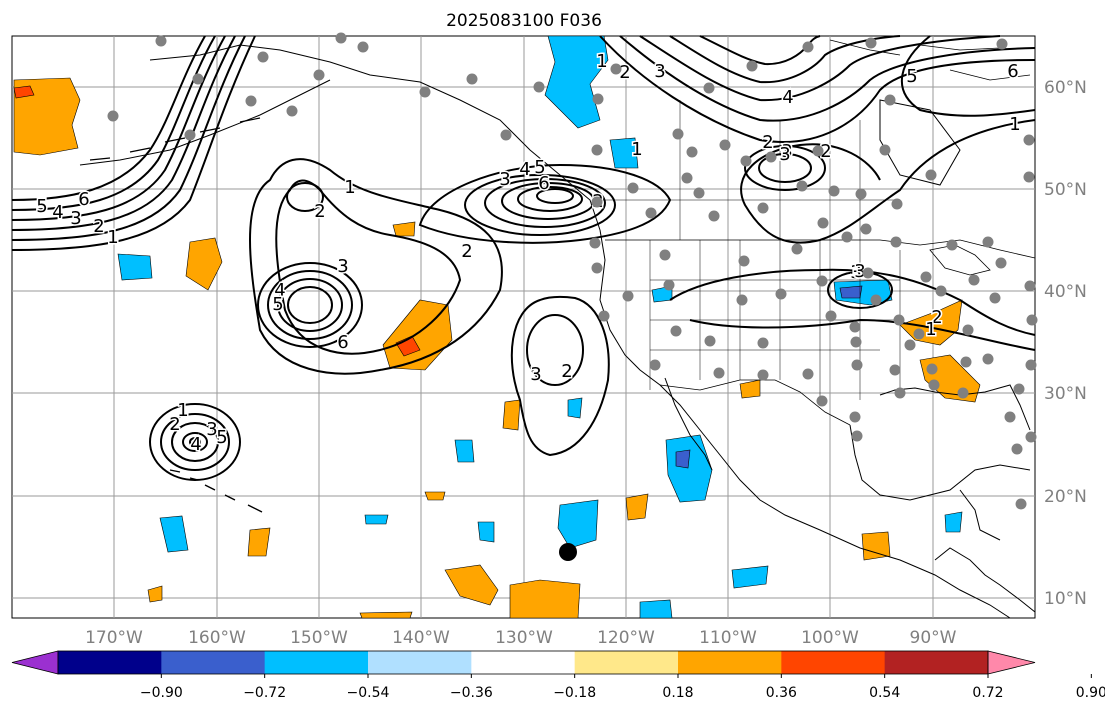  What do you see at coordinates (471, 693) in the screenshot?
I see `colorbar-tick-label: −0.36` at bounding box center [471, 693].